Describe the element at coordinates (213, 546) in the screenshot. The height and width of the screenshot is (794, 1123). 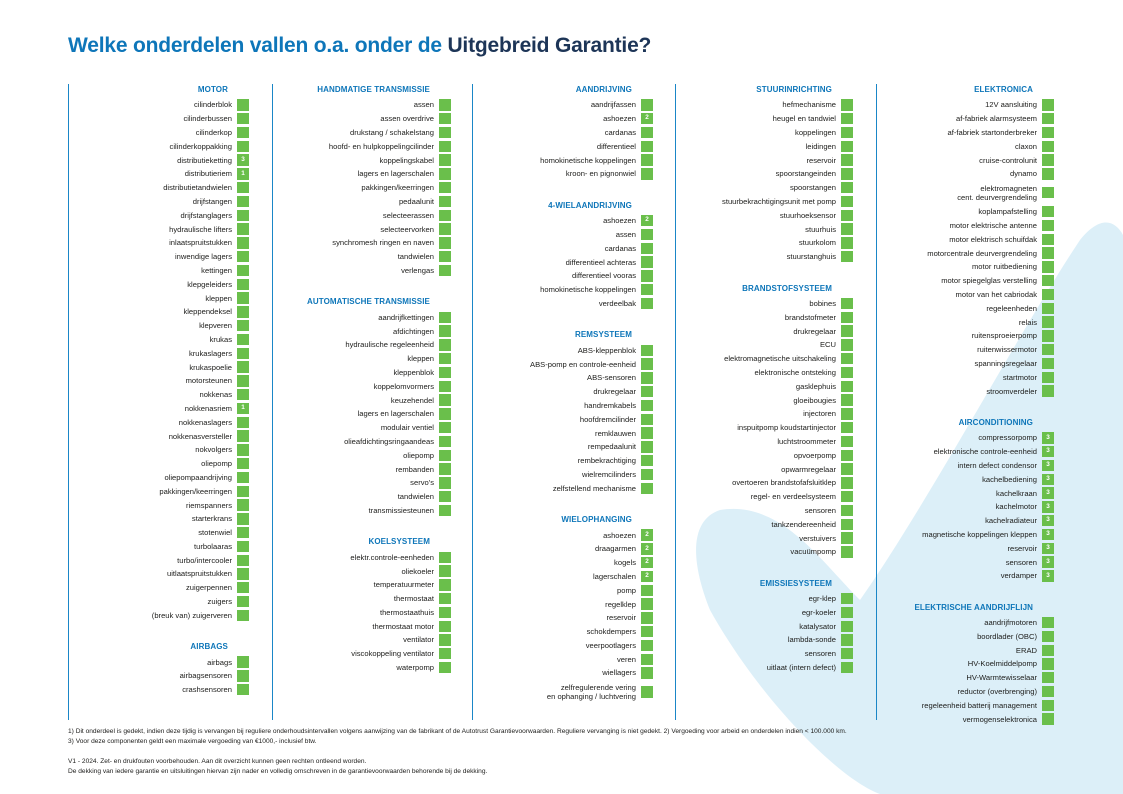
I see `component-label: turbolaaras` at that location.